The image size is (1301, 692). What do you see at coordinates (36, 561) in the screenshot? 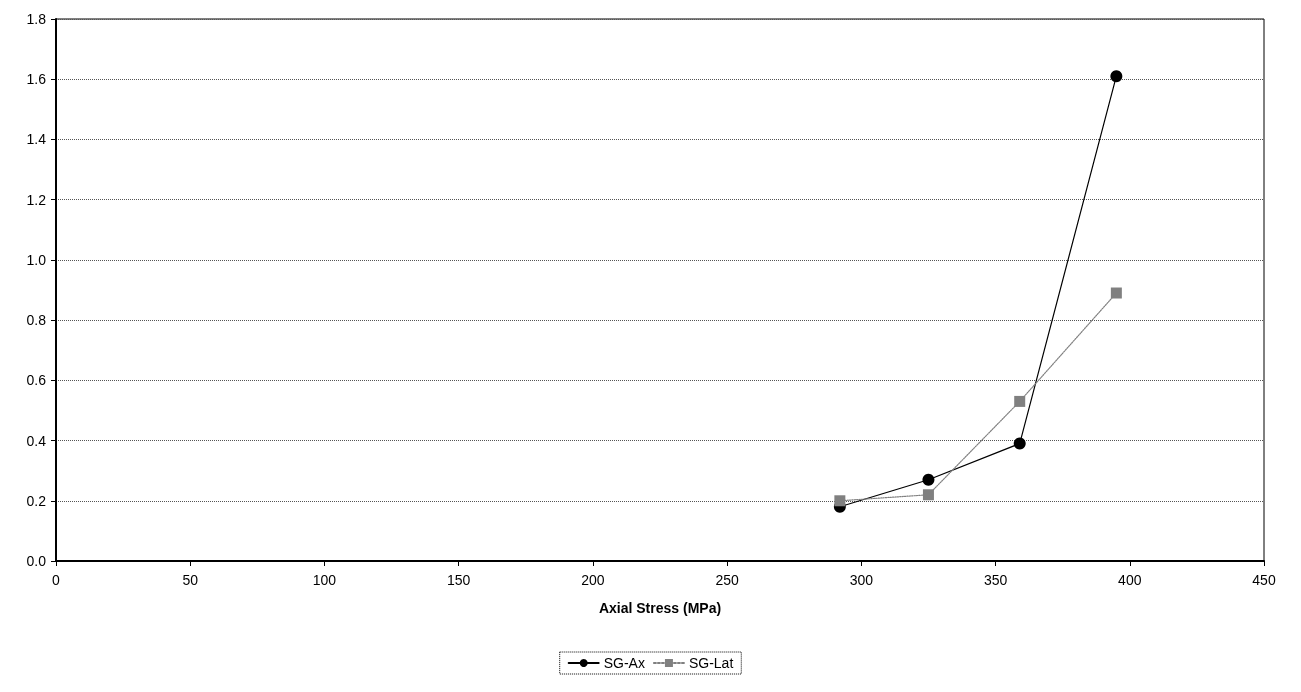
I see `y-tick-label: 0.0` at bounding box center [36, 561].